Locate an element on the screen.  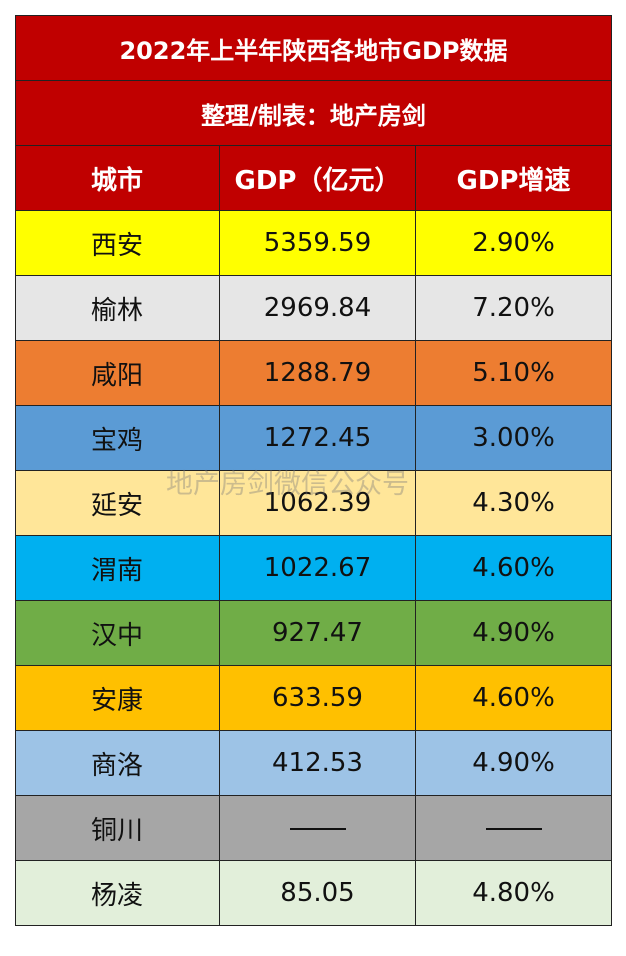
growth-cell: 2.90% is located at coordinates (513, 243).